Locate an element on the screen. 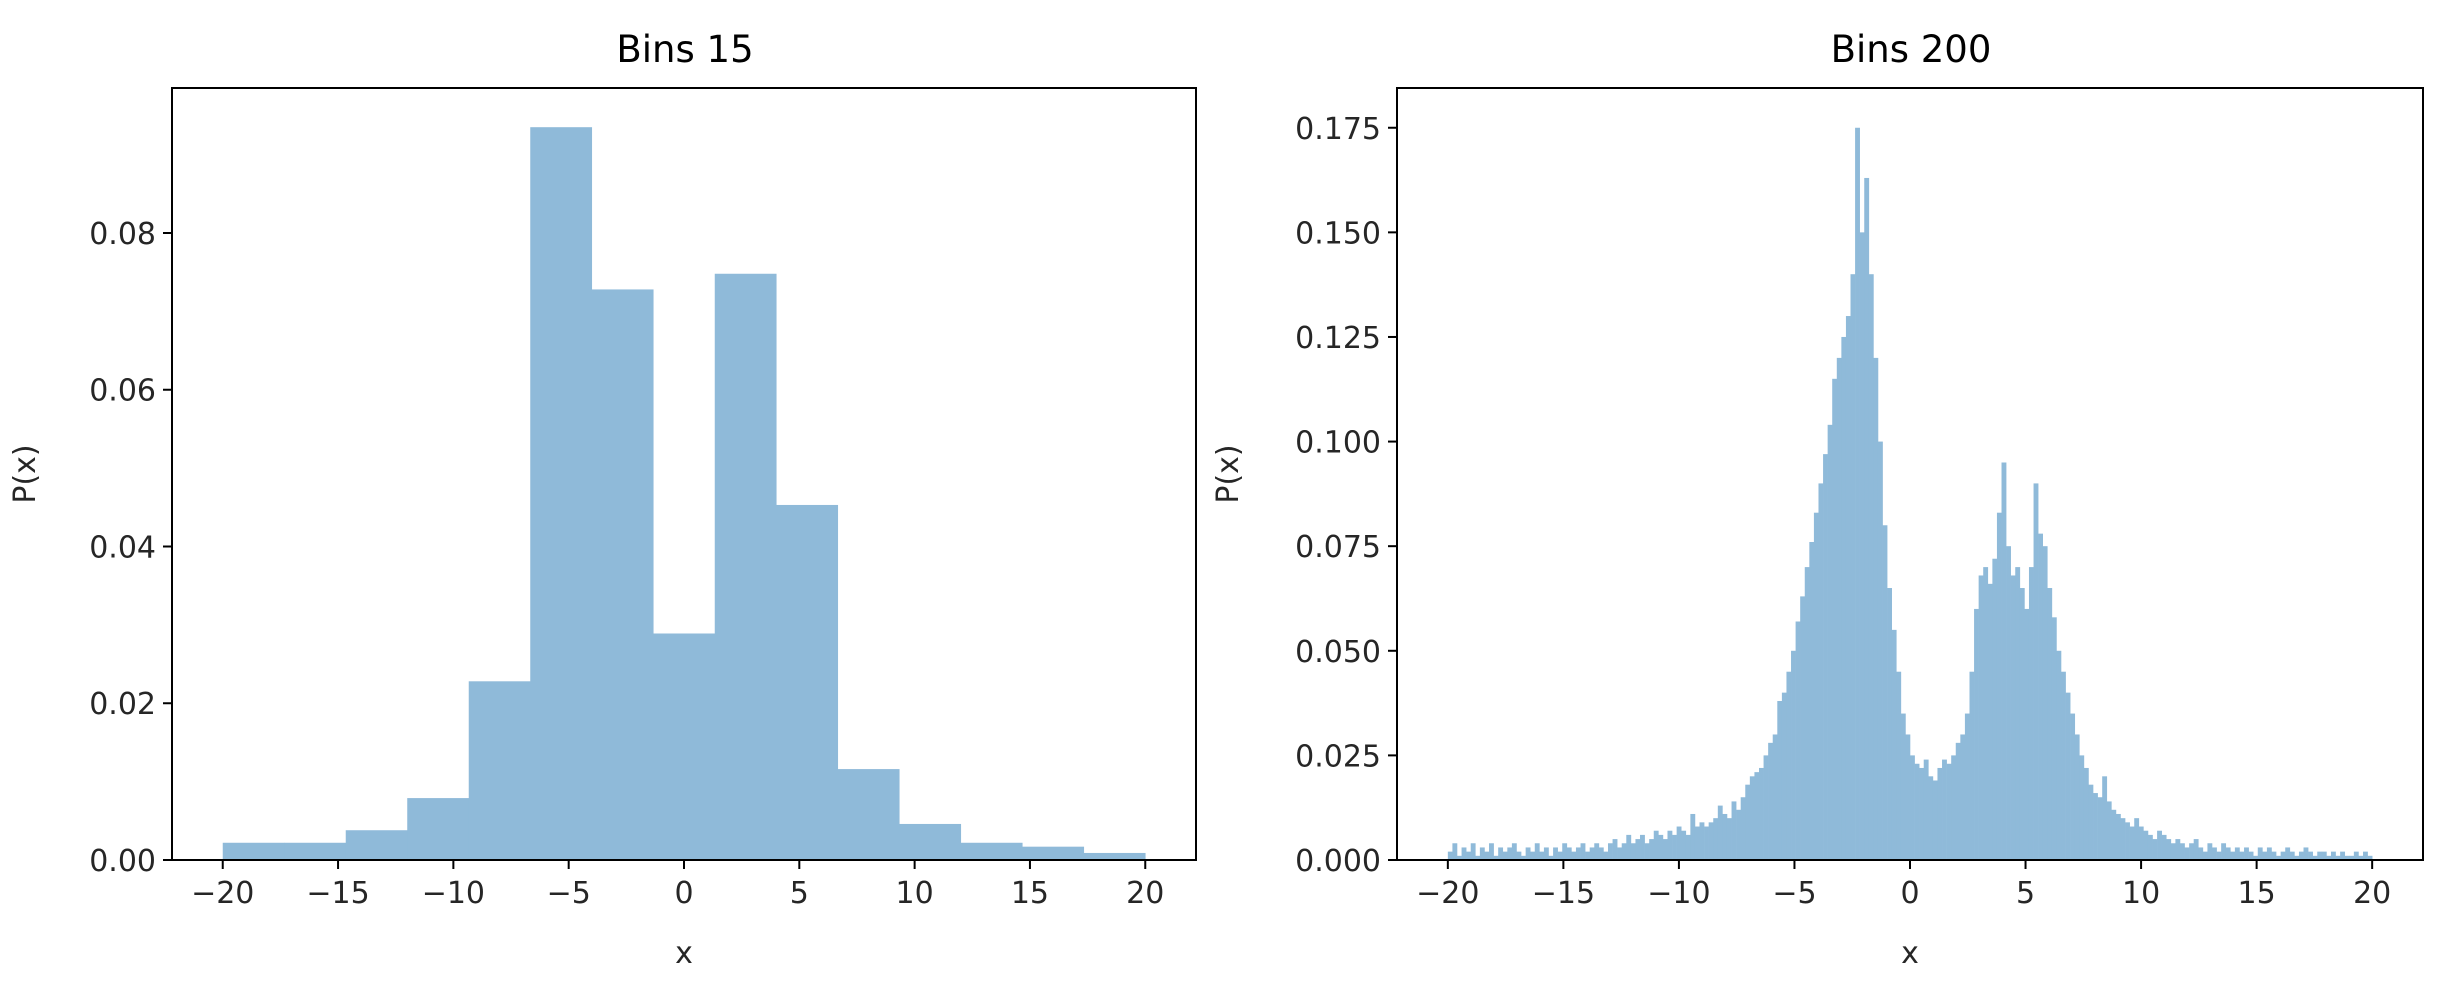 The image size is (2449, 988). y-tick-label: 0.025 is located at coordinates (1338, 756).